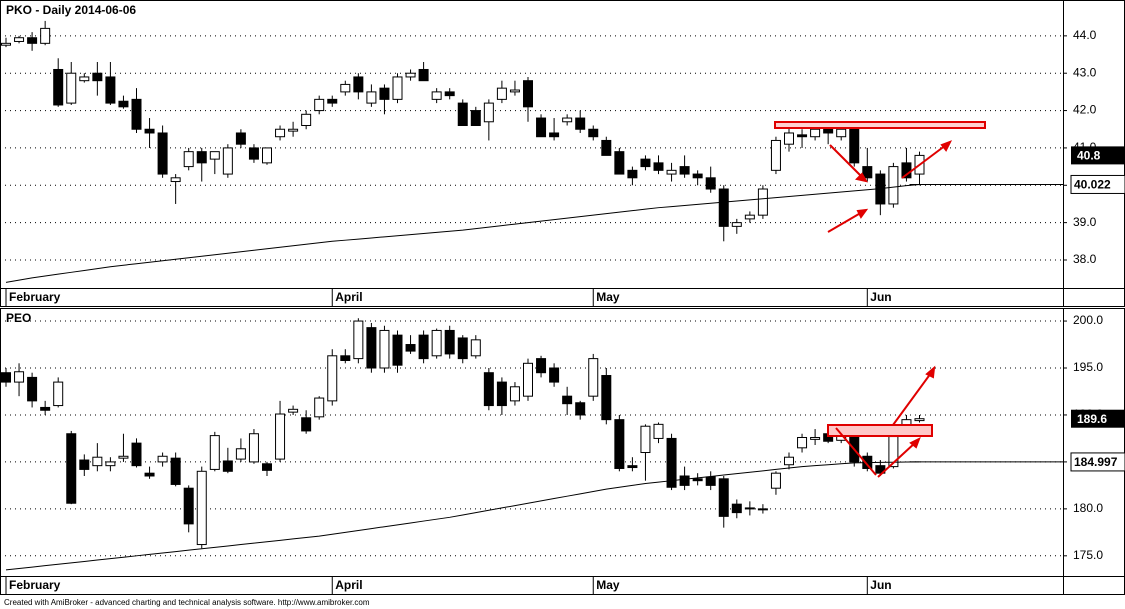  What do you see at coordinates (462, 516) in the screenshot?
I see `moving-average` at bounding box center [462, 516].